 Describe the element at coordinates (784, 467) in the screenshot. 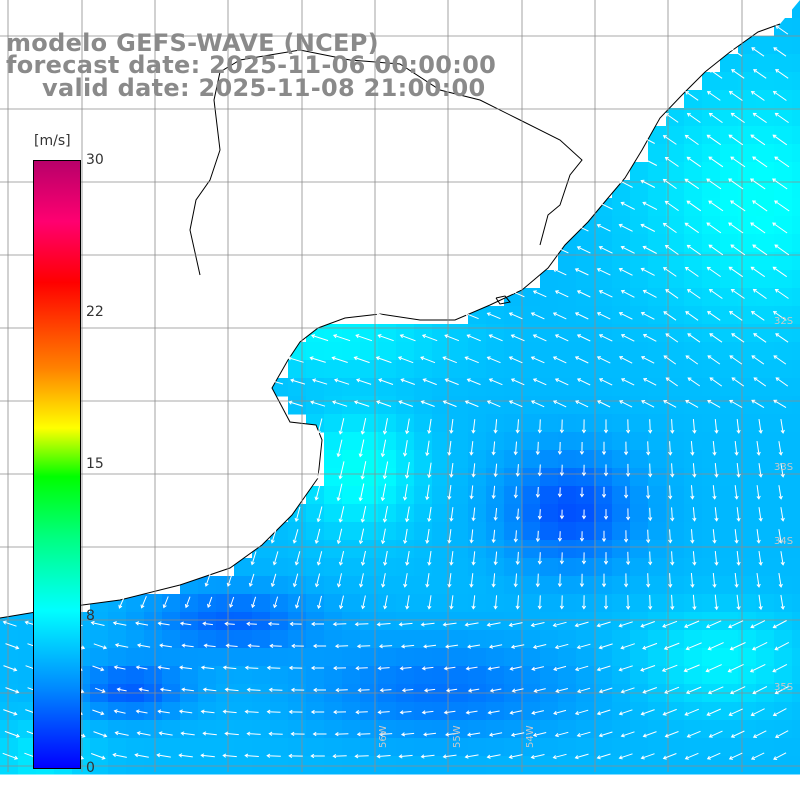

I see `lat-label-33s: 33S` at that location.